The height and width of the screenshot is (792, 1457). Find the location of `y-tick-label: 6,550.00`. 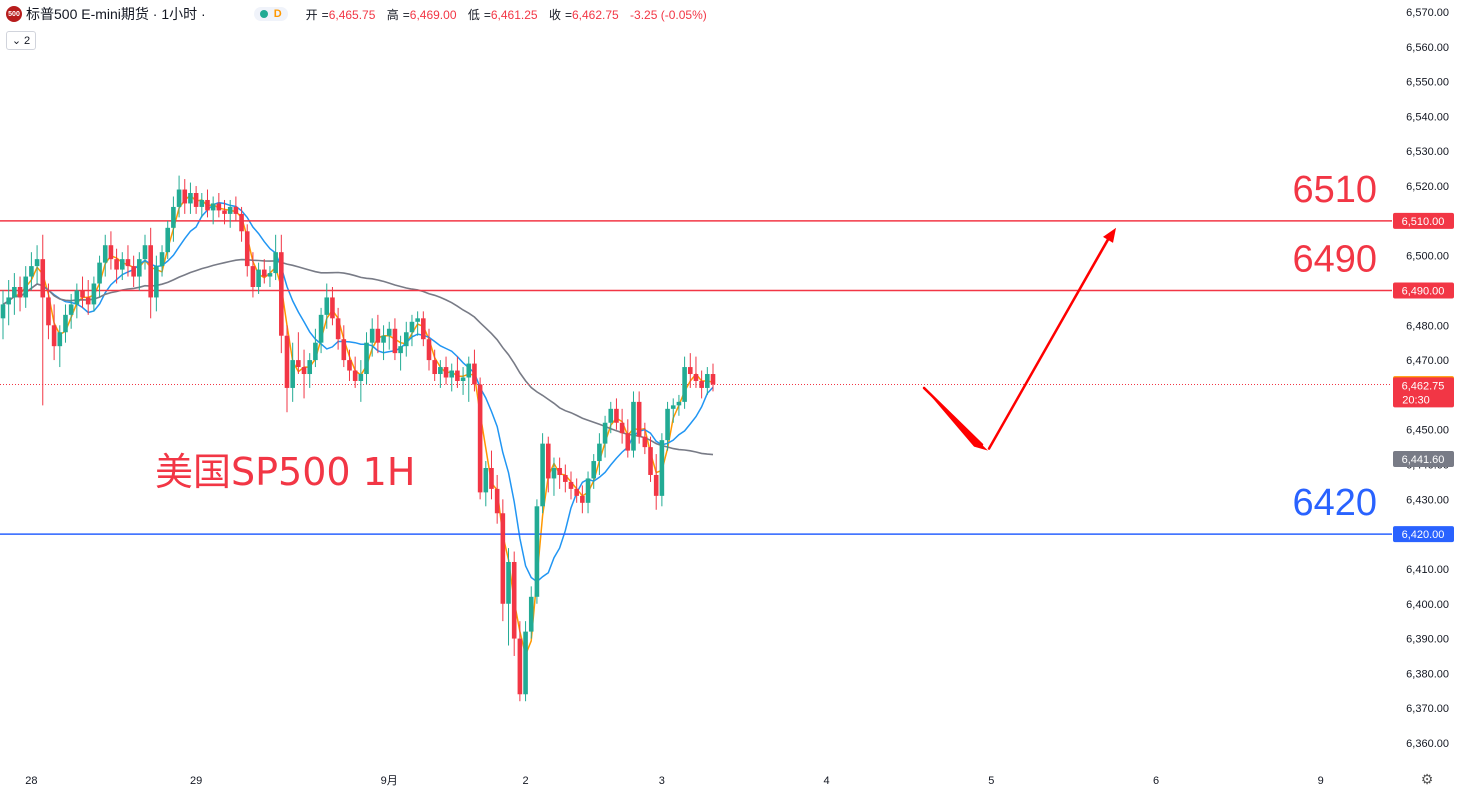

y-tick-label: 6,550.00 is located at coordinates (1427, 83).